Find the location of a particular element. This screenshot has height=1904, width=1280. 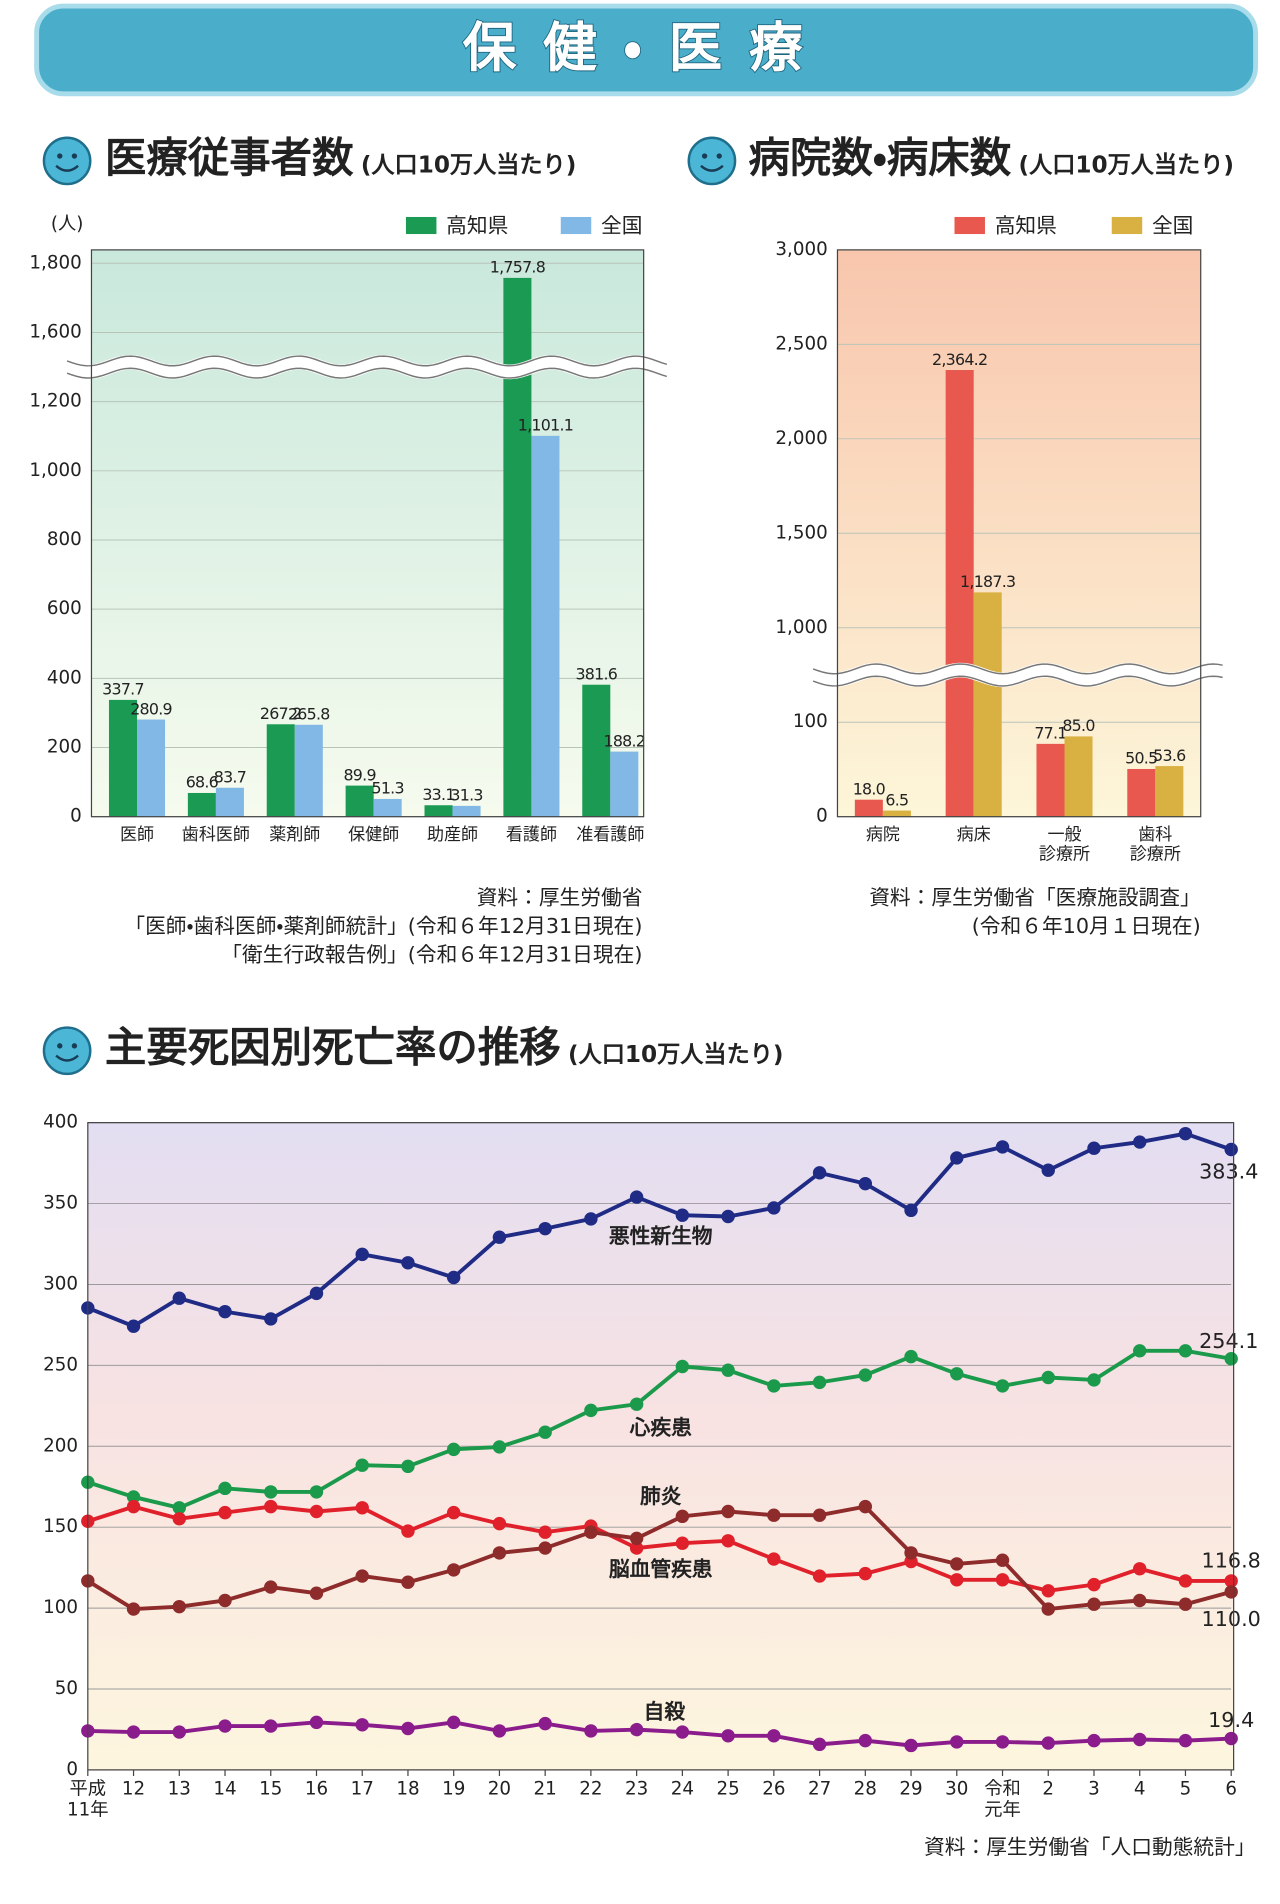

y-tick-label: 350 is located at coordinates (60, 1203).